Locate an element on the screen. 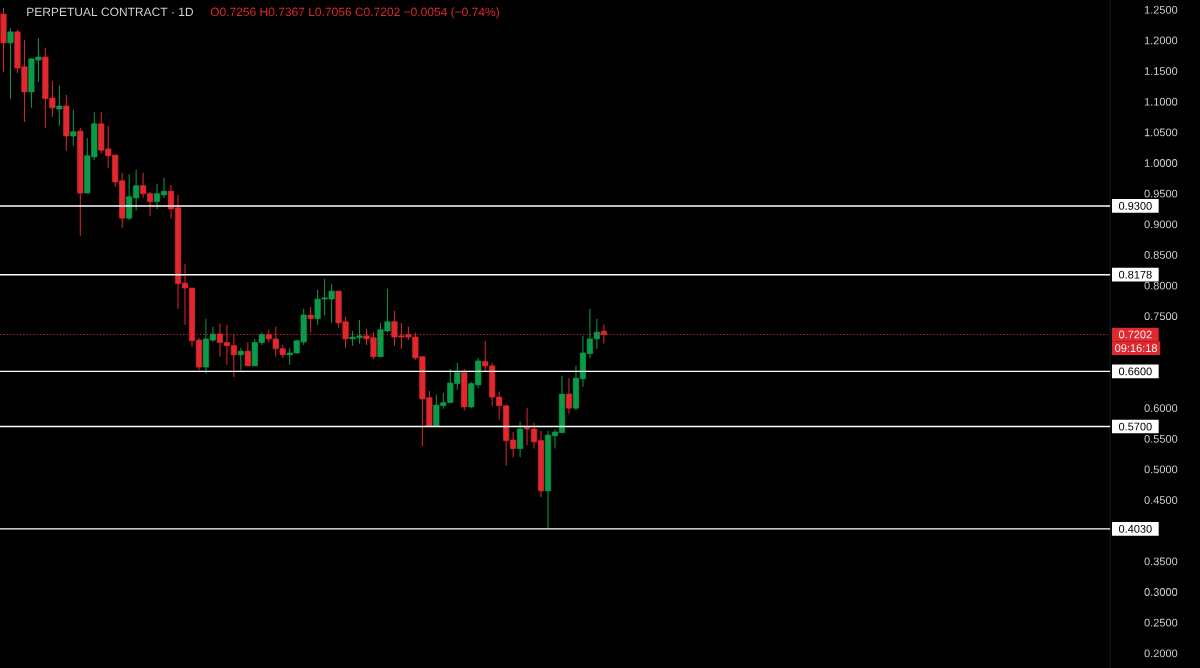 The height and width of the screenshot is (668, 1200). y-tick-label: 0.8000 is located at coordinates (1161, 285).